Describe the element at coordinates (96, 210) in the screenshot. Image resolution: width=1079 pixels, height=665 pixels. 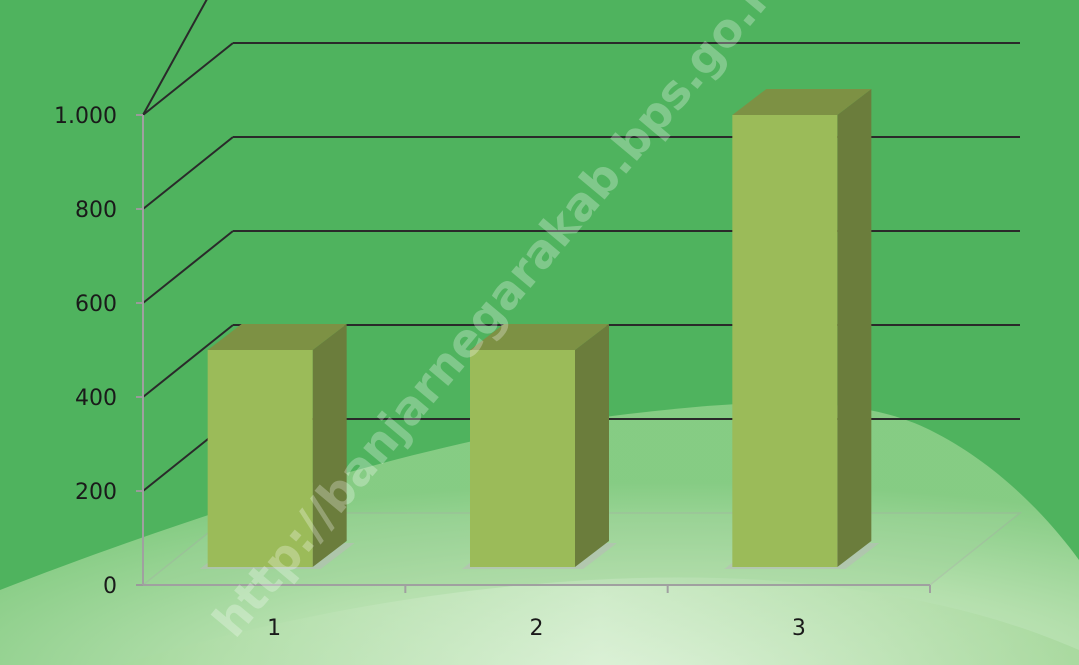
I see `y-tick-label: 800` at that location.